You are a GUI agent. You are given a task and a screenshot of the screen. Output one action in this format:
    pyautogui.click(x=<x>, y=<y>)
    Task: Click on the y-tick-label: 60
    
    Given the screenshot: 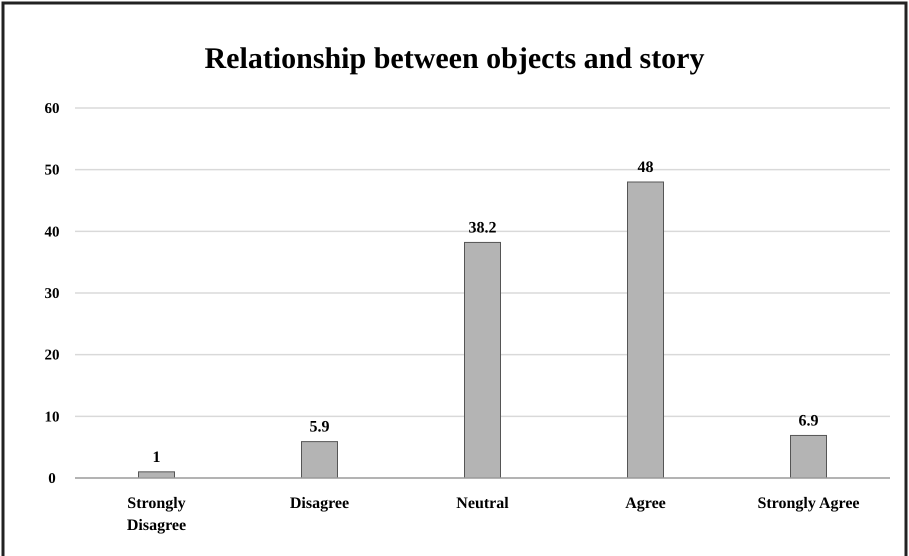 What is the action you would take?
    pyautogui.click(x=52, y=109)
    